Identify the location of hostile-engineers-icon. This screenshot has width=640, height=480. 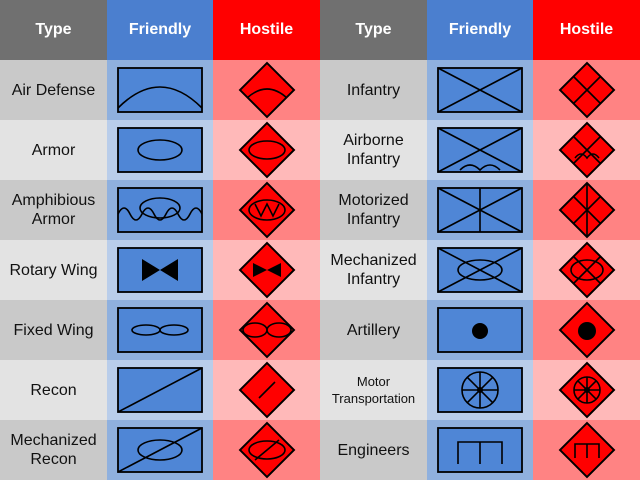
(586, 450).